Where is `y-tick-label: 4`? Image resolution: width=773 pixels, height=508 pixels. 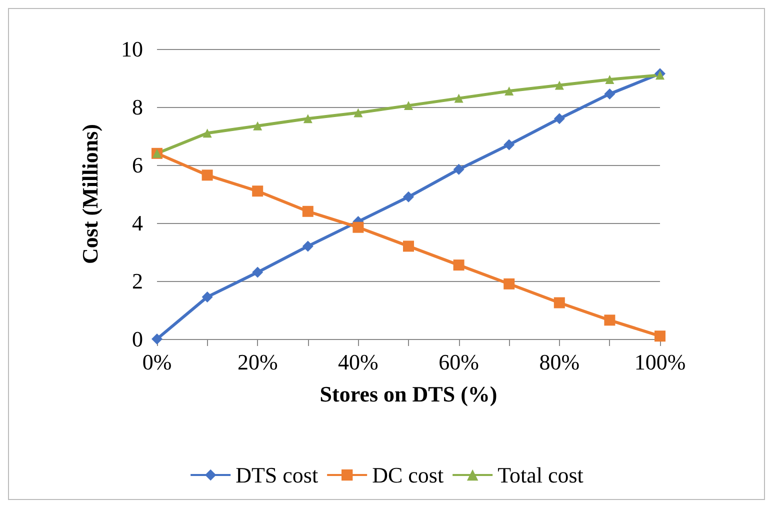 y-tick-label: 4 is located at coordinates (137, 223).